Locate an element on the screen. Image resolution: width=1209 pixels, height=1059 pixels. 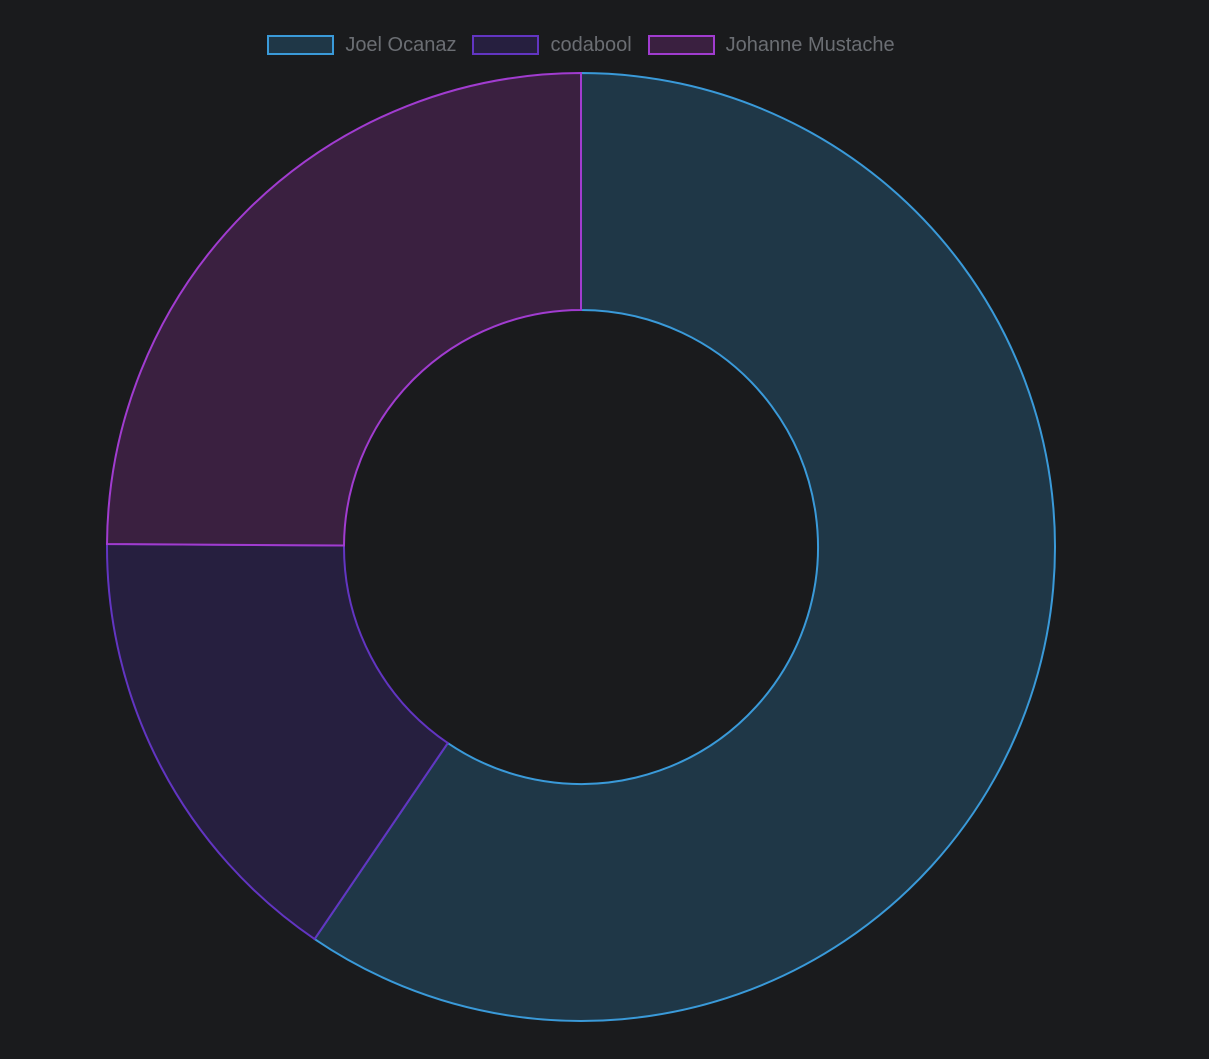
legend-item: Johanne Mustache is located at coordinates (771, 45).